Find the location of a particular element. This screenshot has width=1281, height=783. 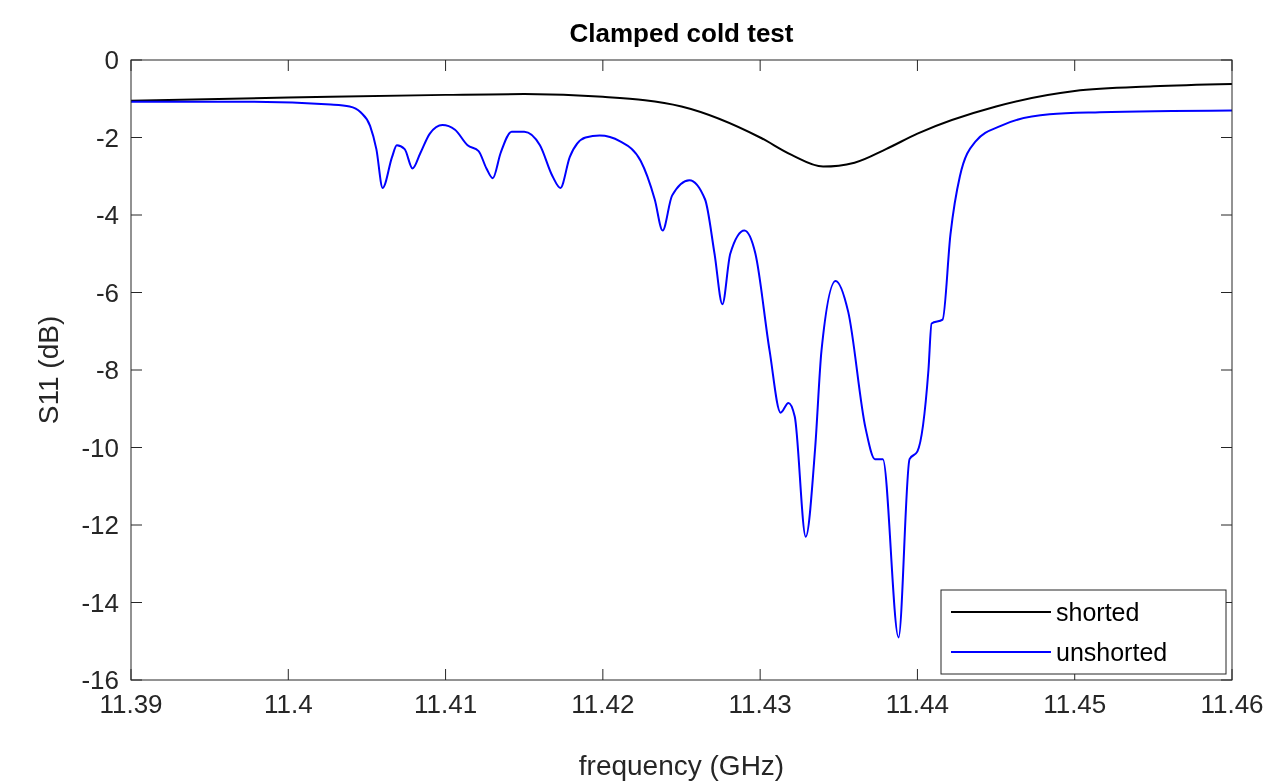

y-tick-label: 0 is located at coordinates (111, 60).